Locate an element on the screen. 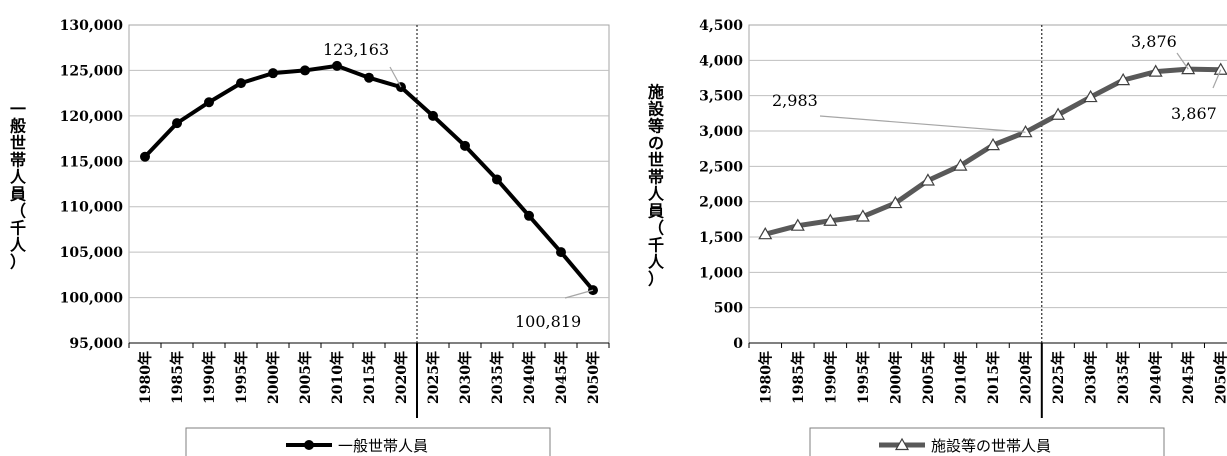  y-axis-title-char: の is located at coordinates (656, 143).